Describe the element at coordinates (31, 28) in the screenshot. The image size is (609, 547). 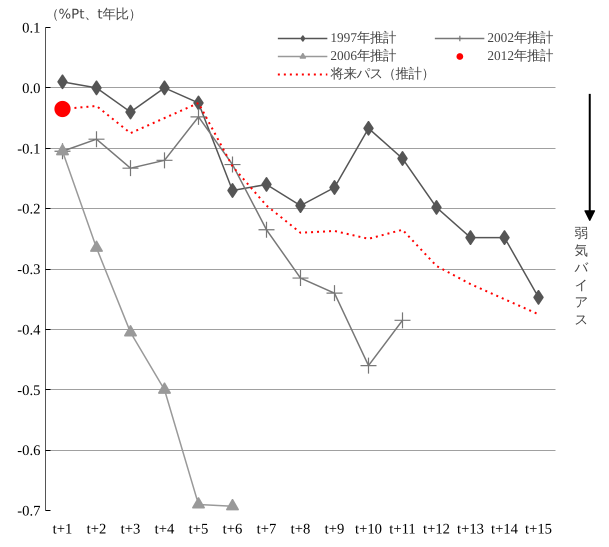
I see `y-tick-label: 0.1` at that location.